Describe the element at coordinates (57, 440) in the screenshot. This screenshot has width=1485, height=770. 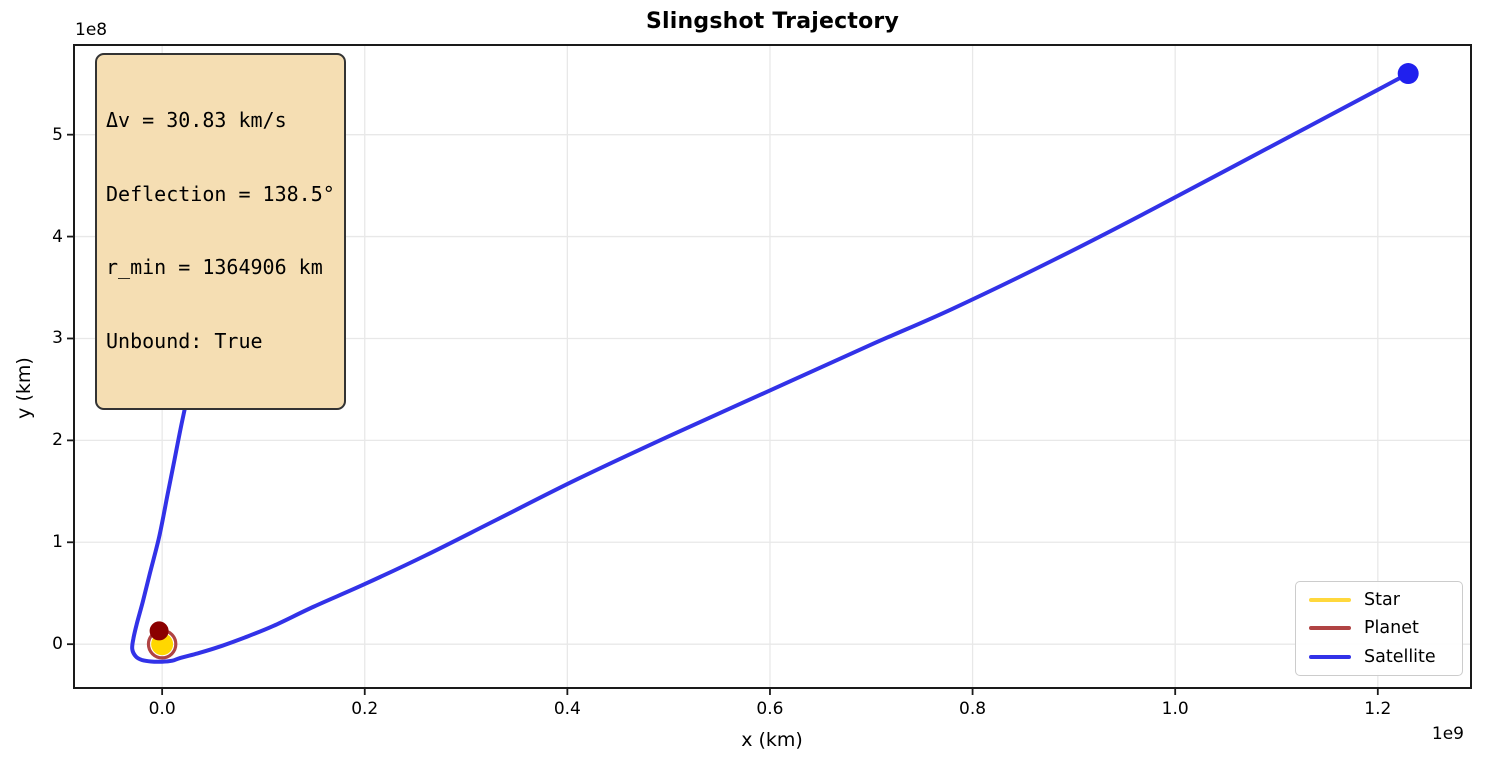
I see `y-tick-label: 2` at that location.